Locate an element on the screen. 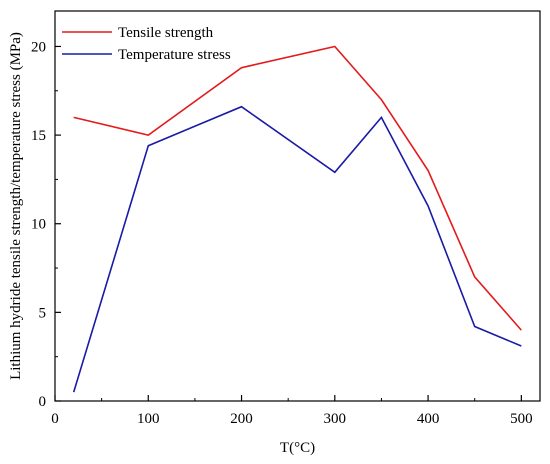 This screenshot has width=550, height=464. y-tick-label: 20 is located at coordinates (38, 47).